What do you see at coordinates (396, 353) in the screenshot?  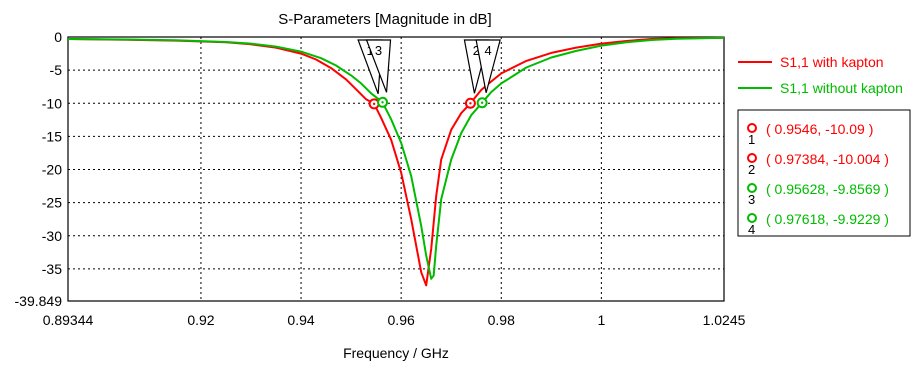 I see `x-axis-label: Frequency / GHz` at bounding box center [396, 353].